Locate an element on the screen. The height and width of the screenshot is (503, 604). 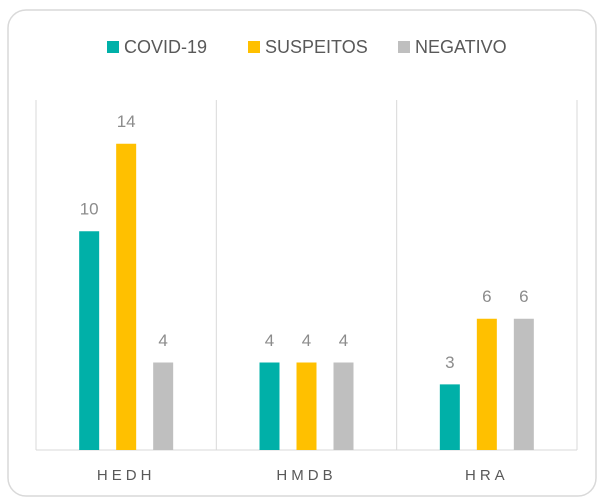
data-label: 14 is located at coordinates (126, 121).